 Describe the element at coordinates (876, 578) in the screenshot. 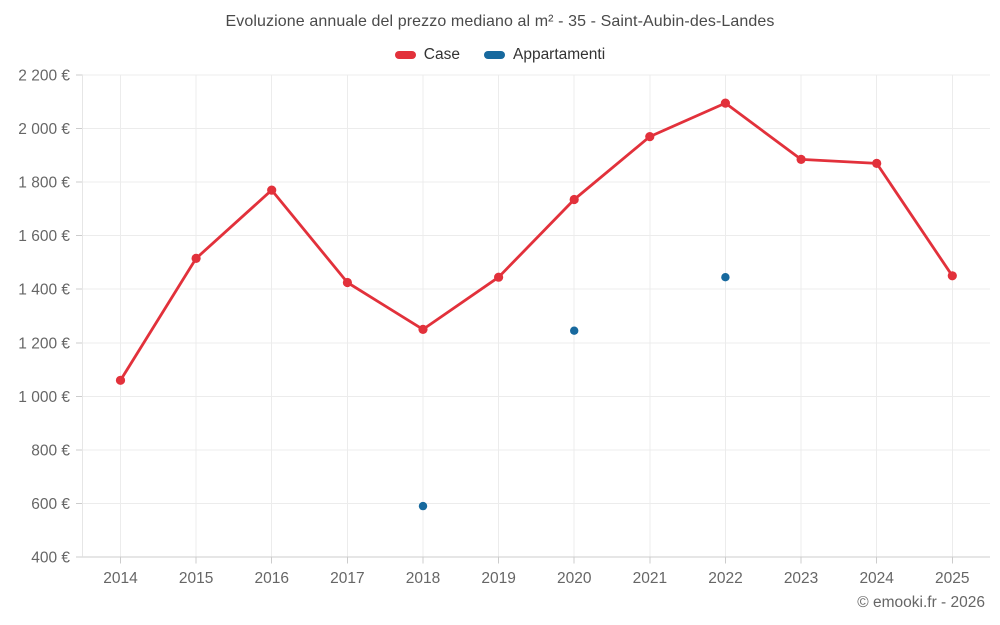

I see `x-axis-label: 2024` at that location.